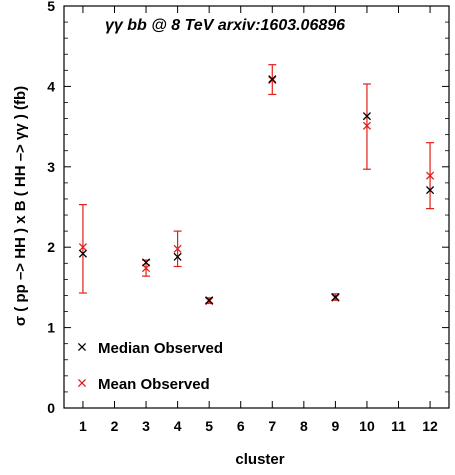 Image resolution: width=455 pixels, height=475 pixels. I want to click on y-tick-label: 5, so click(51, 7).